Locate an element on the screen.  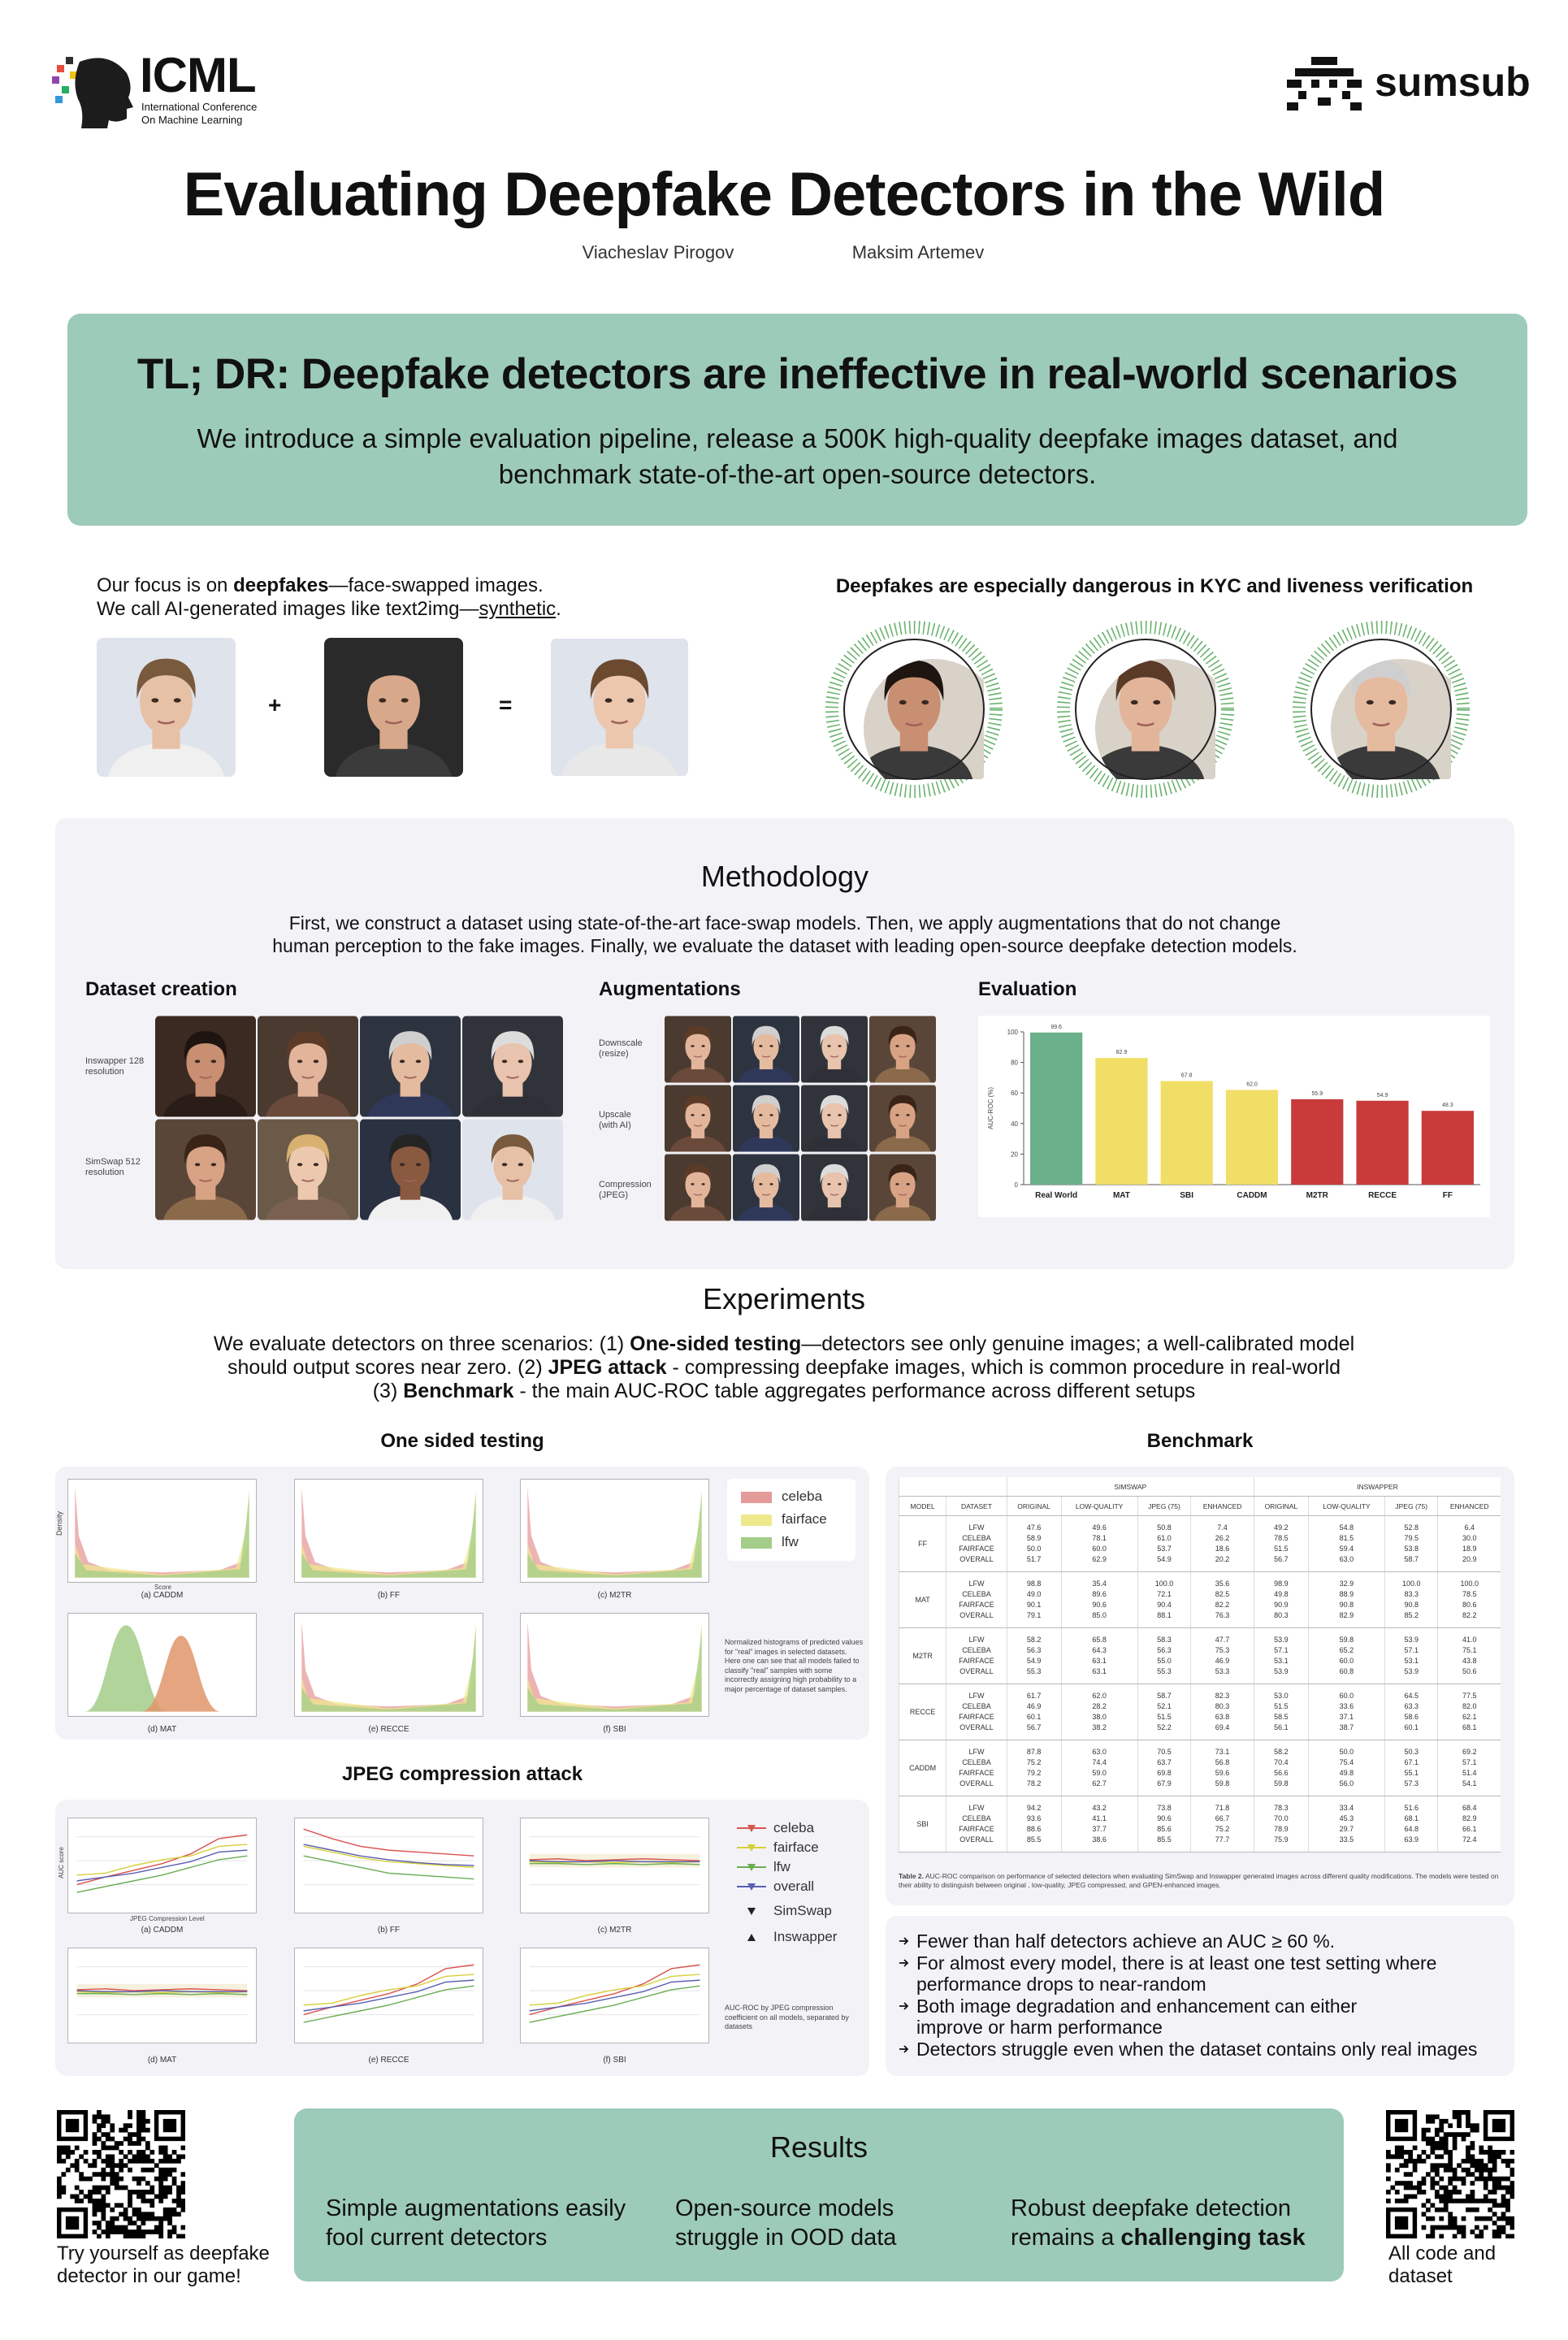
dataset-name: CELEBA is located at coordinates (976, 1762).